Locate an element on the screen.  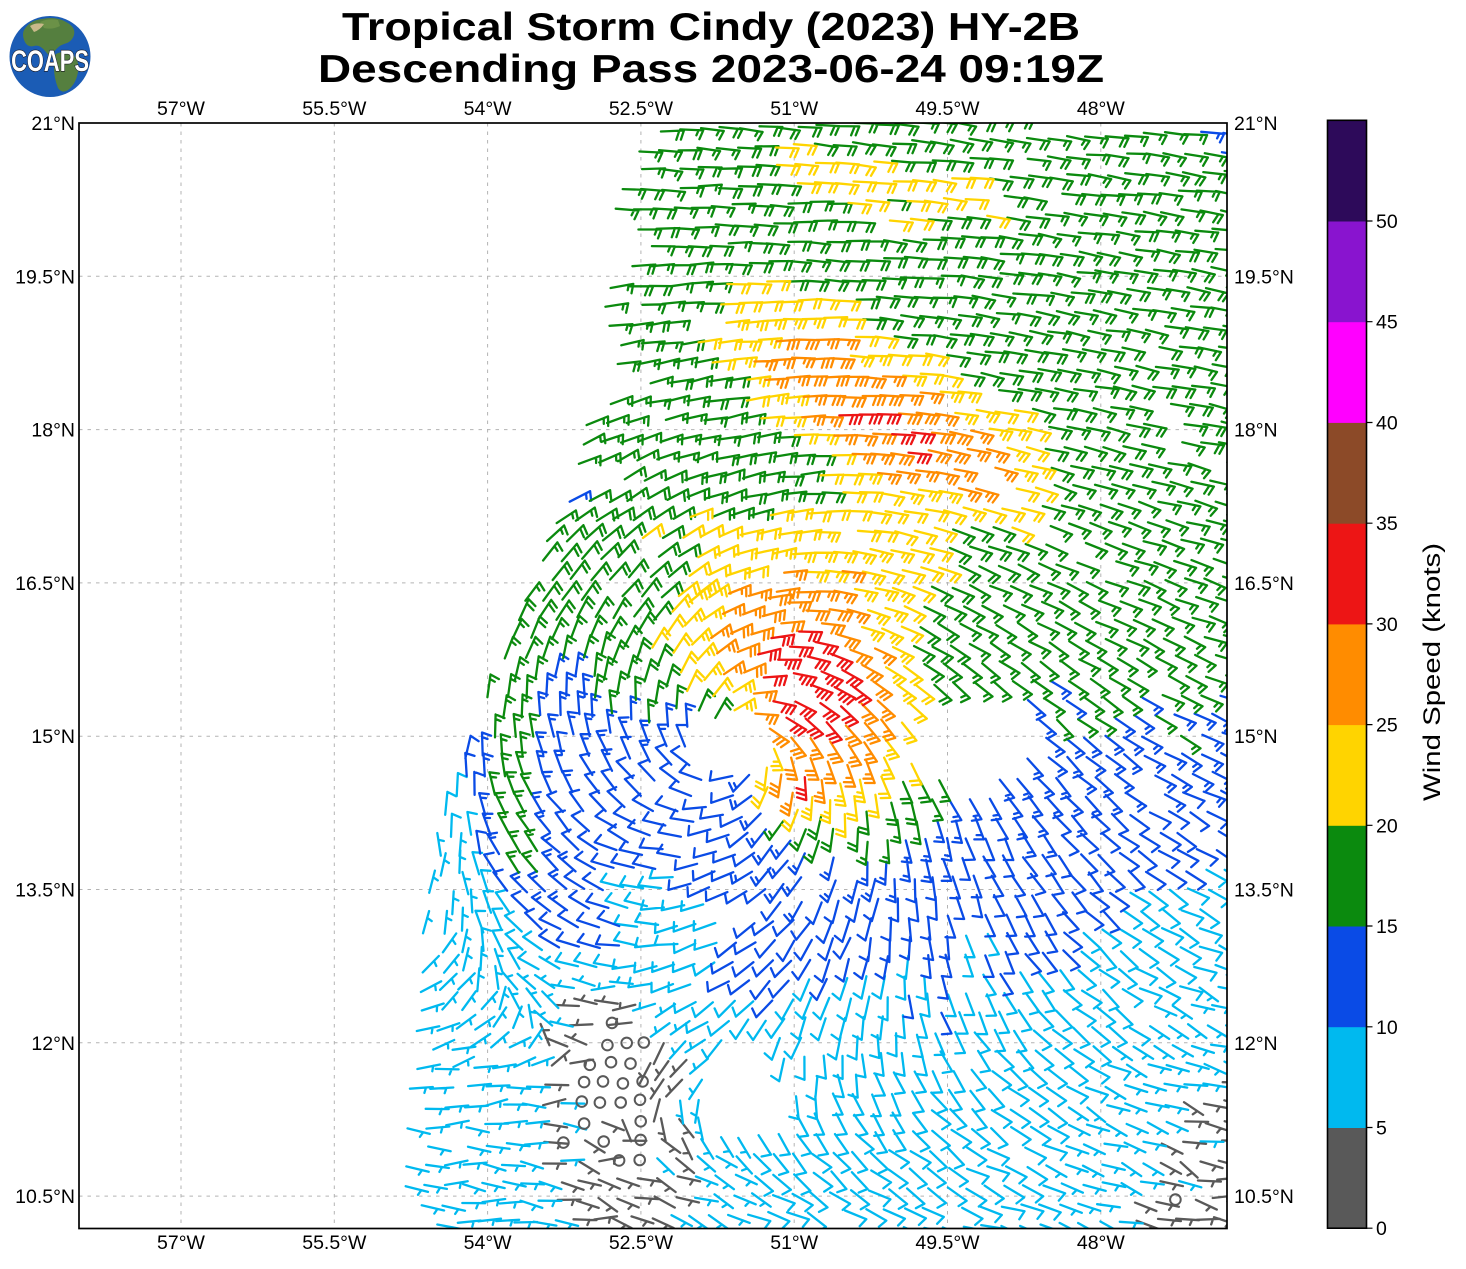
svg-text: 45 is located at coordinates (1387, 323).